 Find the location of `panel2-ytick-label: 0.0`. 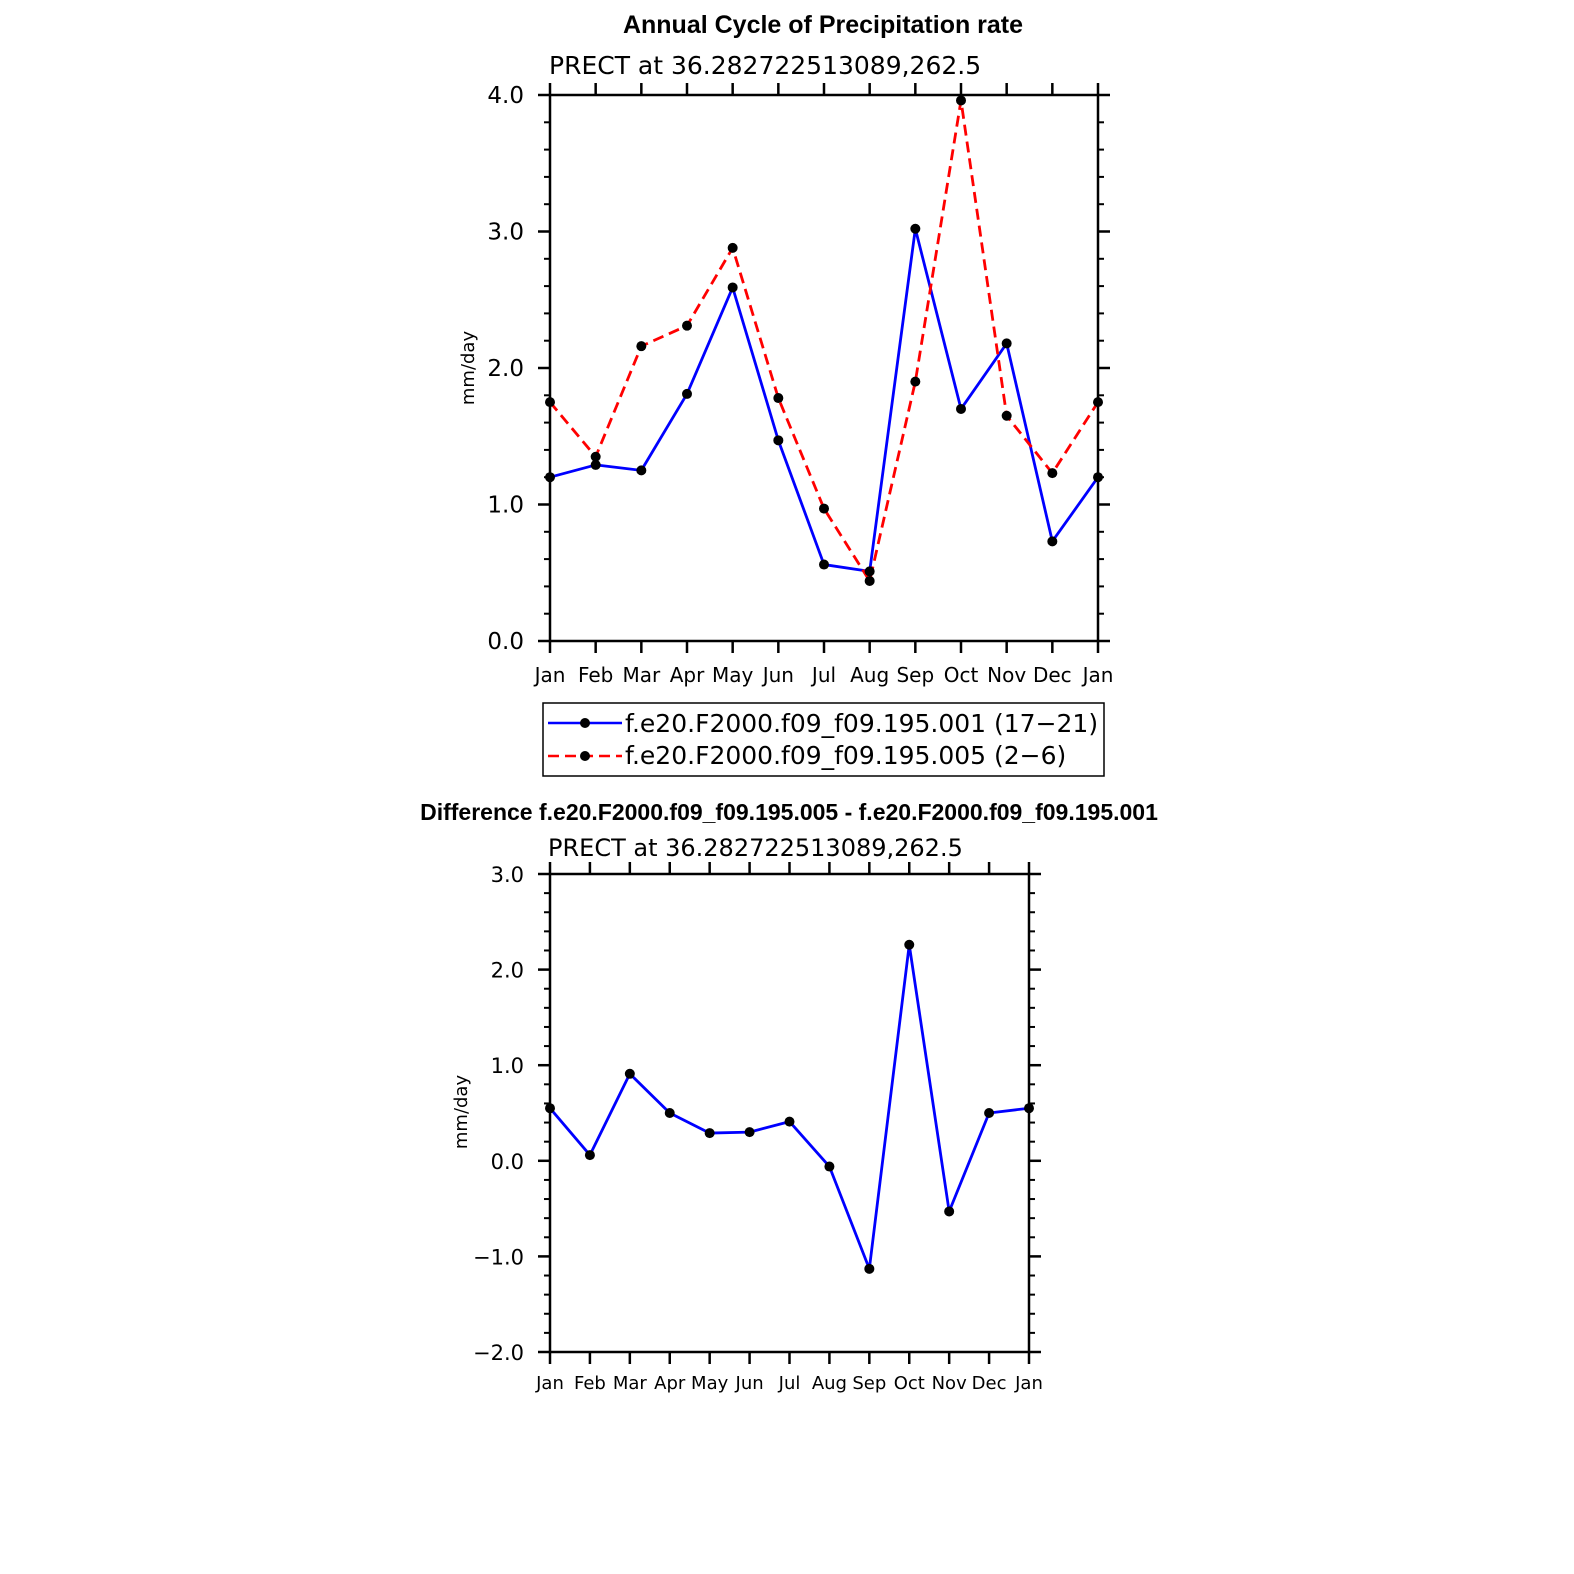

panel2-ytick-label: 0.0 is located at coordinates (507, 1162).